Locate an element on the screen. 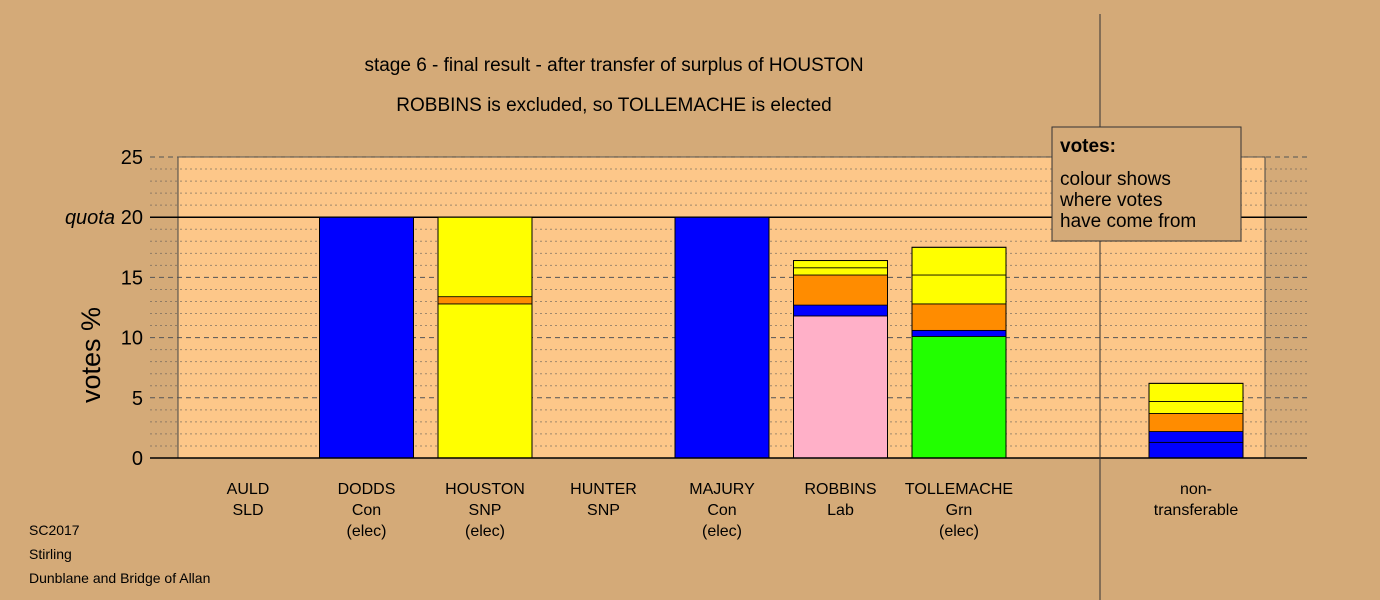 The height and width of the screenshot is (600, 1380). footer-ward: Dunblane and Bridge of Allan is located at coordinates (120, 578).